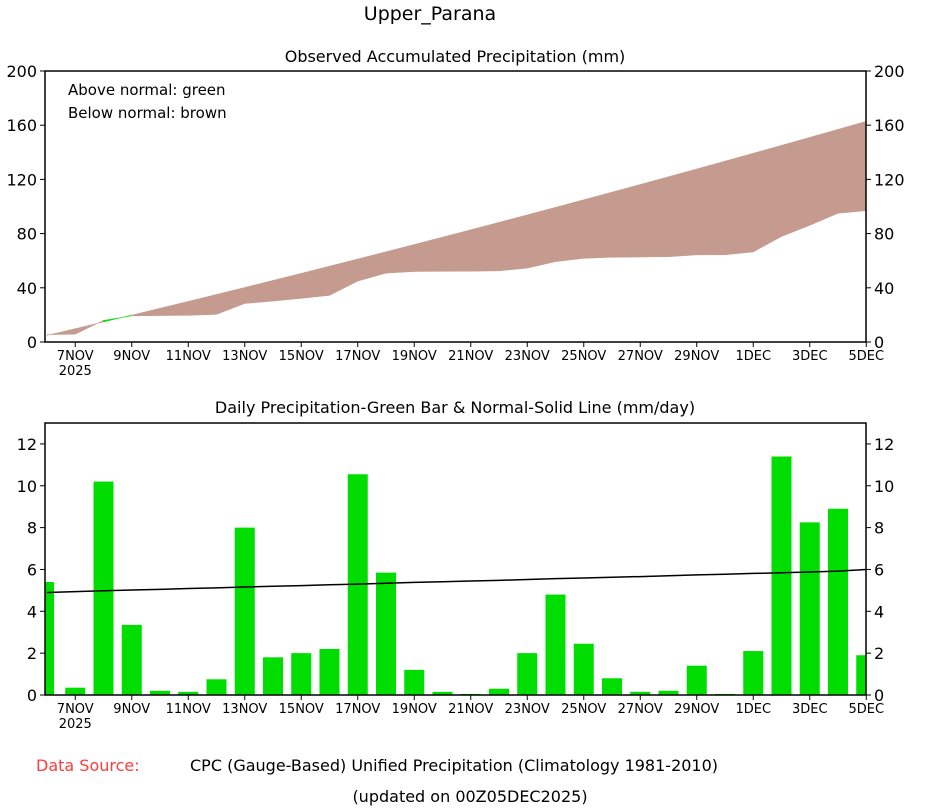 This screenshot has height=809, width=934. Describe the element at coordinates (21, 179) in the screenshot. I see `top-ytick-label-left: 120` at that location.